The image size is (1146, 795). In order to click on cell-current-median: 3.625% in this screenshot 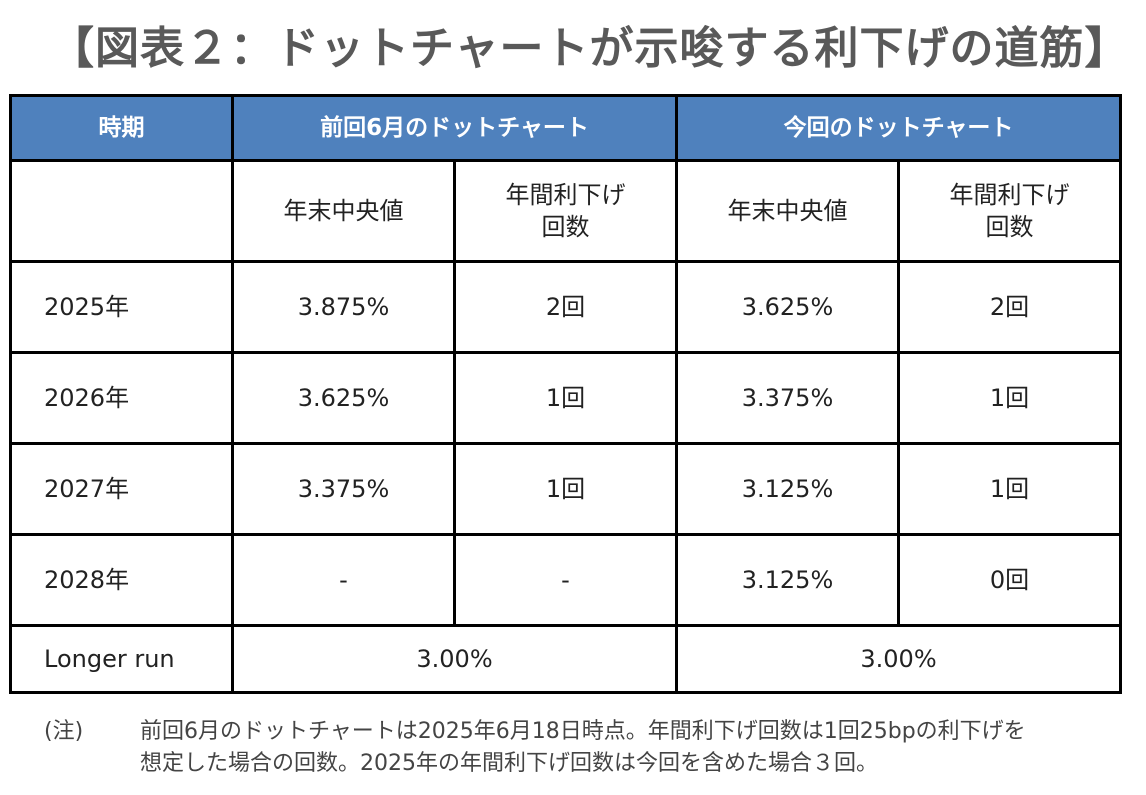, I will do `click(787, 307)`.